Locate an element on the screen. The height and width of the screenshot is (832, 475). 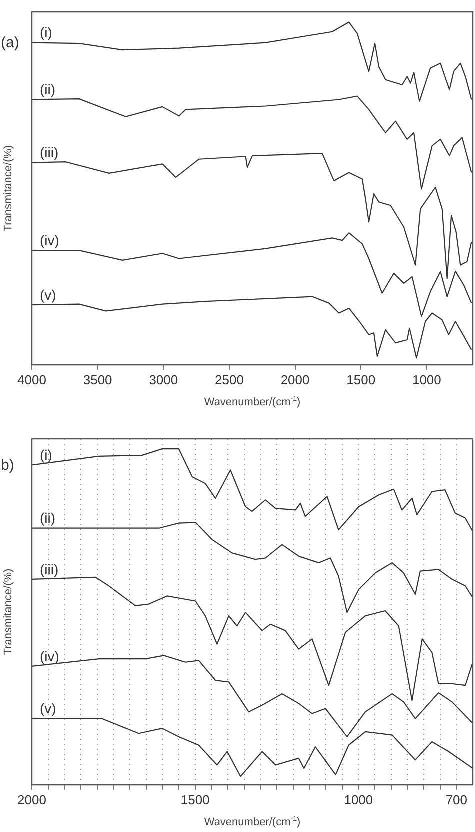
x-tick-label: 3500 is located at coordinates (97, 380).